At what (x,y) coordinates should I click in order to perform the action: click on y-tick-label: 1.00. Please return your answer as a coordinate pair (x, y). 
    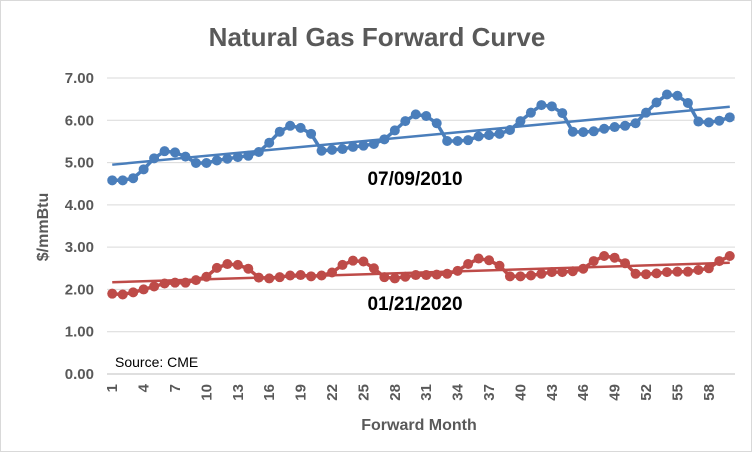
    Looking at the image, I should click on (79, 332).